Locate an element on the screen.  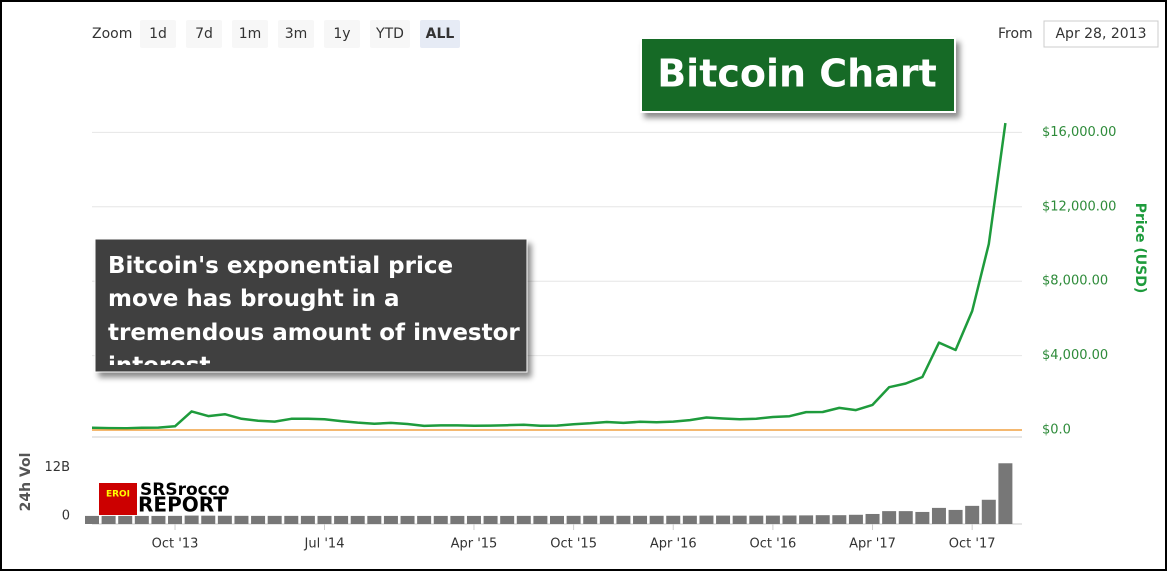
y-tick-label: $12,000.00 is located at coordinates (1079, 206).